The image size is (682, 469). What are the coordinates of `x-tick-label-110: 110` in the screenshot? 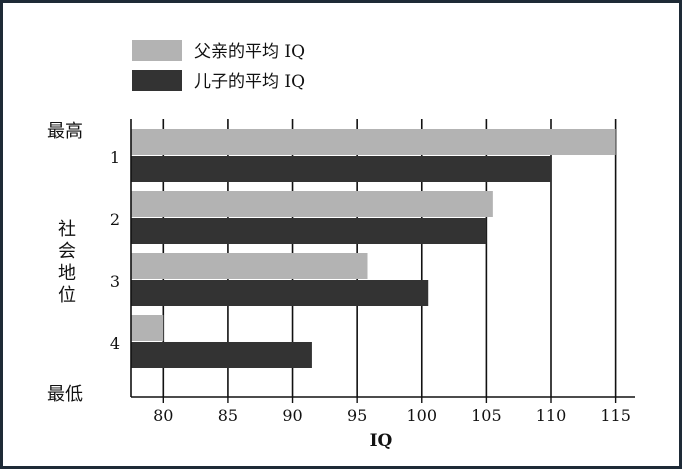 It's located at (551, 415).